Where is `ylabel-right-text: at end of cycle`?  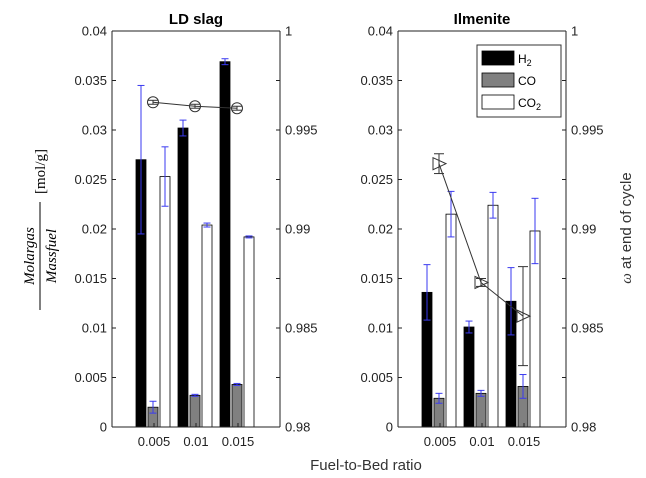 ylabel-right-text: at end of cycle is located at coordinates (626, 222).